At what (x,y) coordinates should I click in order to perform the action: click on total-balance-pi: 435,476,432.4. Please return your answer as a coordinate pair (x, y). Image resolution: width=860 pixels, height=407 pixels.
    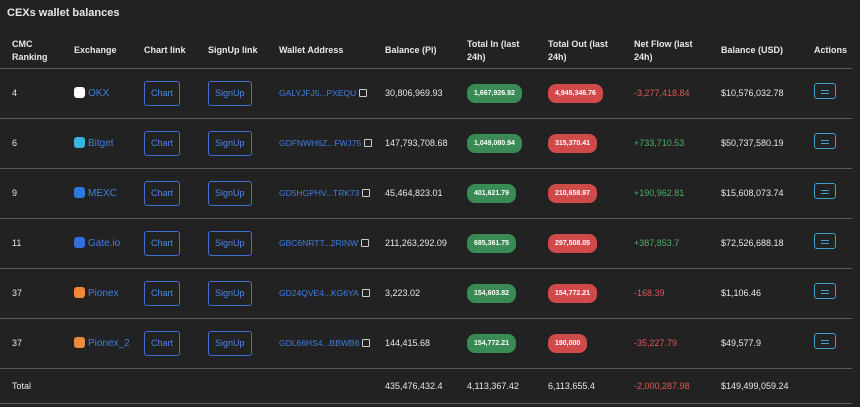
    Looking at the image, I should click on (422, 386).